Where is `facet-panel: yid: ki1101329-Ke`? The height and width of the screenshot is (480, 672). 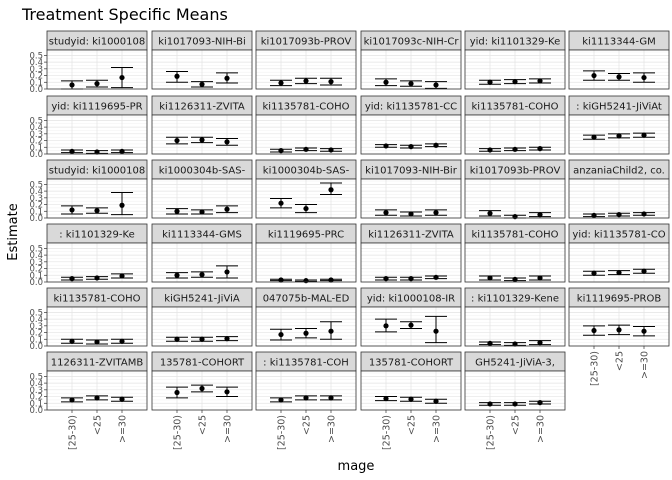
facet-panel: yid: ki1101329-Ke is located at coordinates (515, 60).